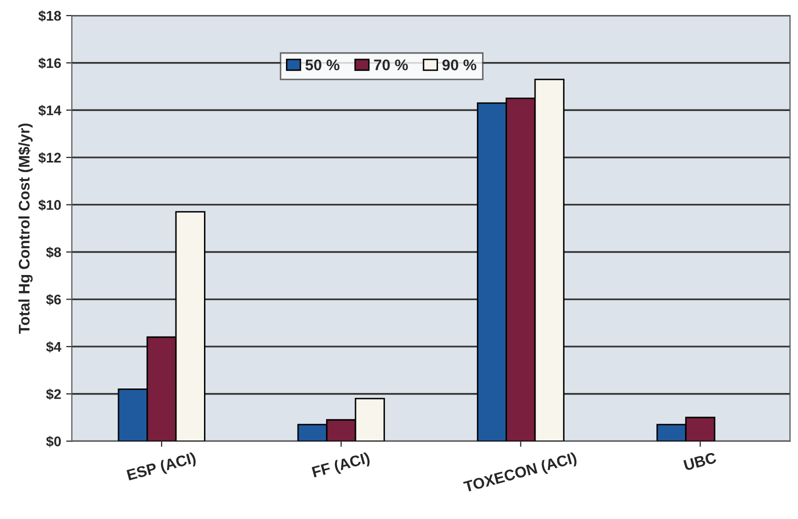 The image size is (798, 519). What do you see at coordinates (49, 205) in the screenshot?
I see `y-tick-label: $10` at bounding box center [49, 205].